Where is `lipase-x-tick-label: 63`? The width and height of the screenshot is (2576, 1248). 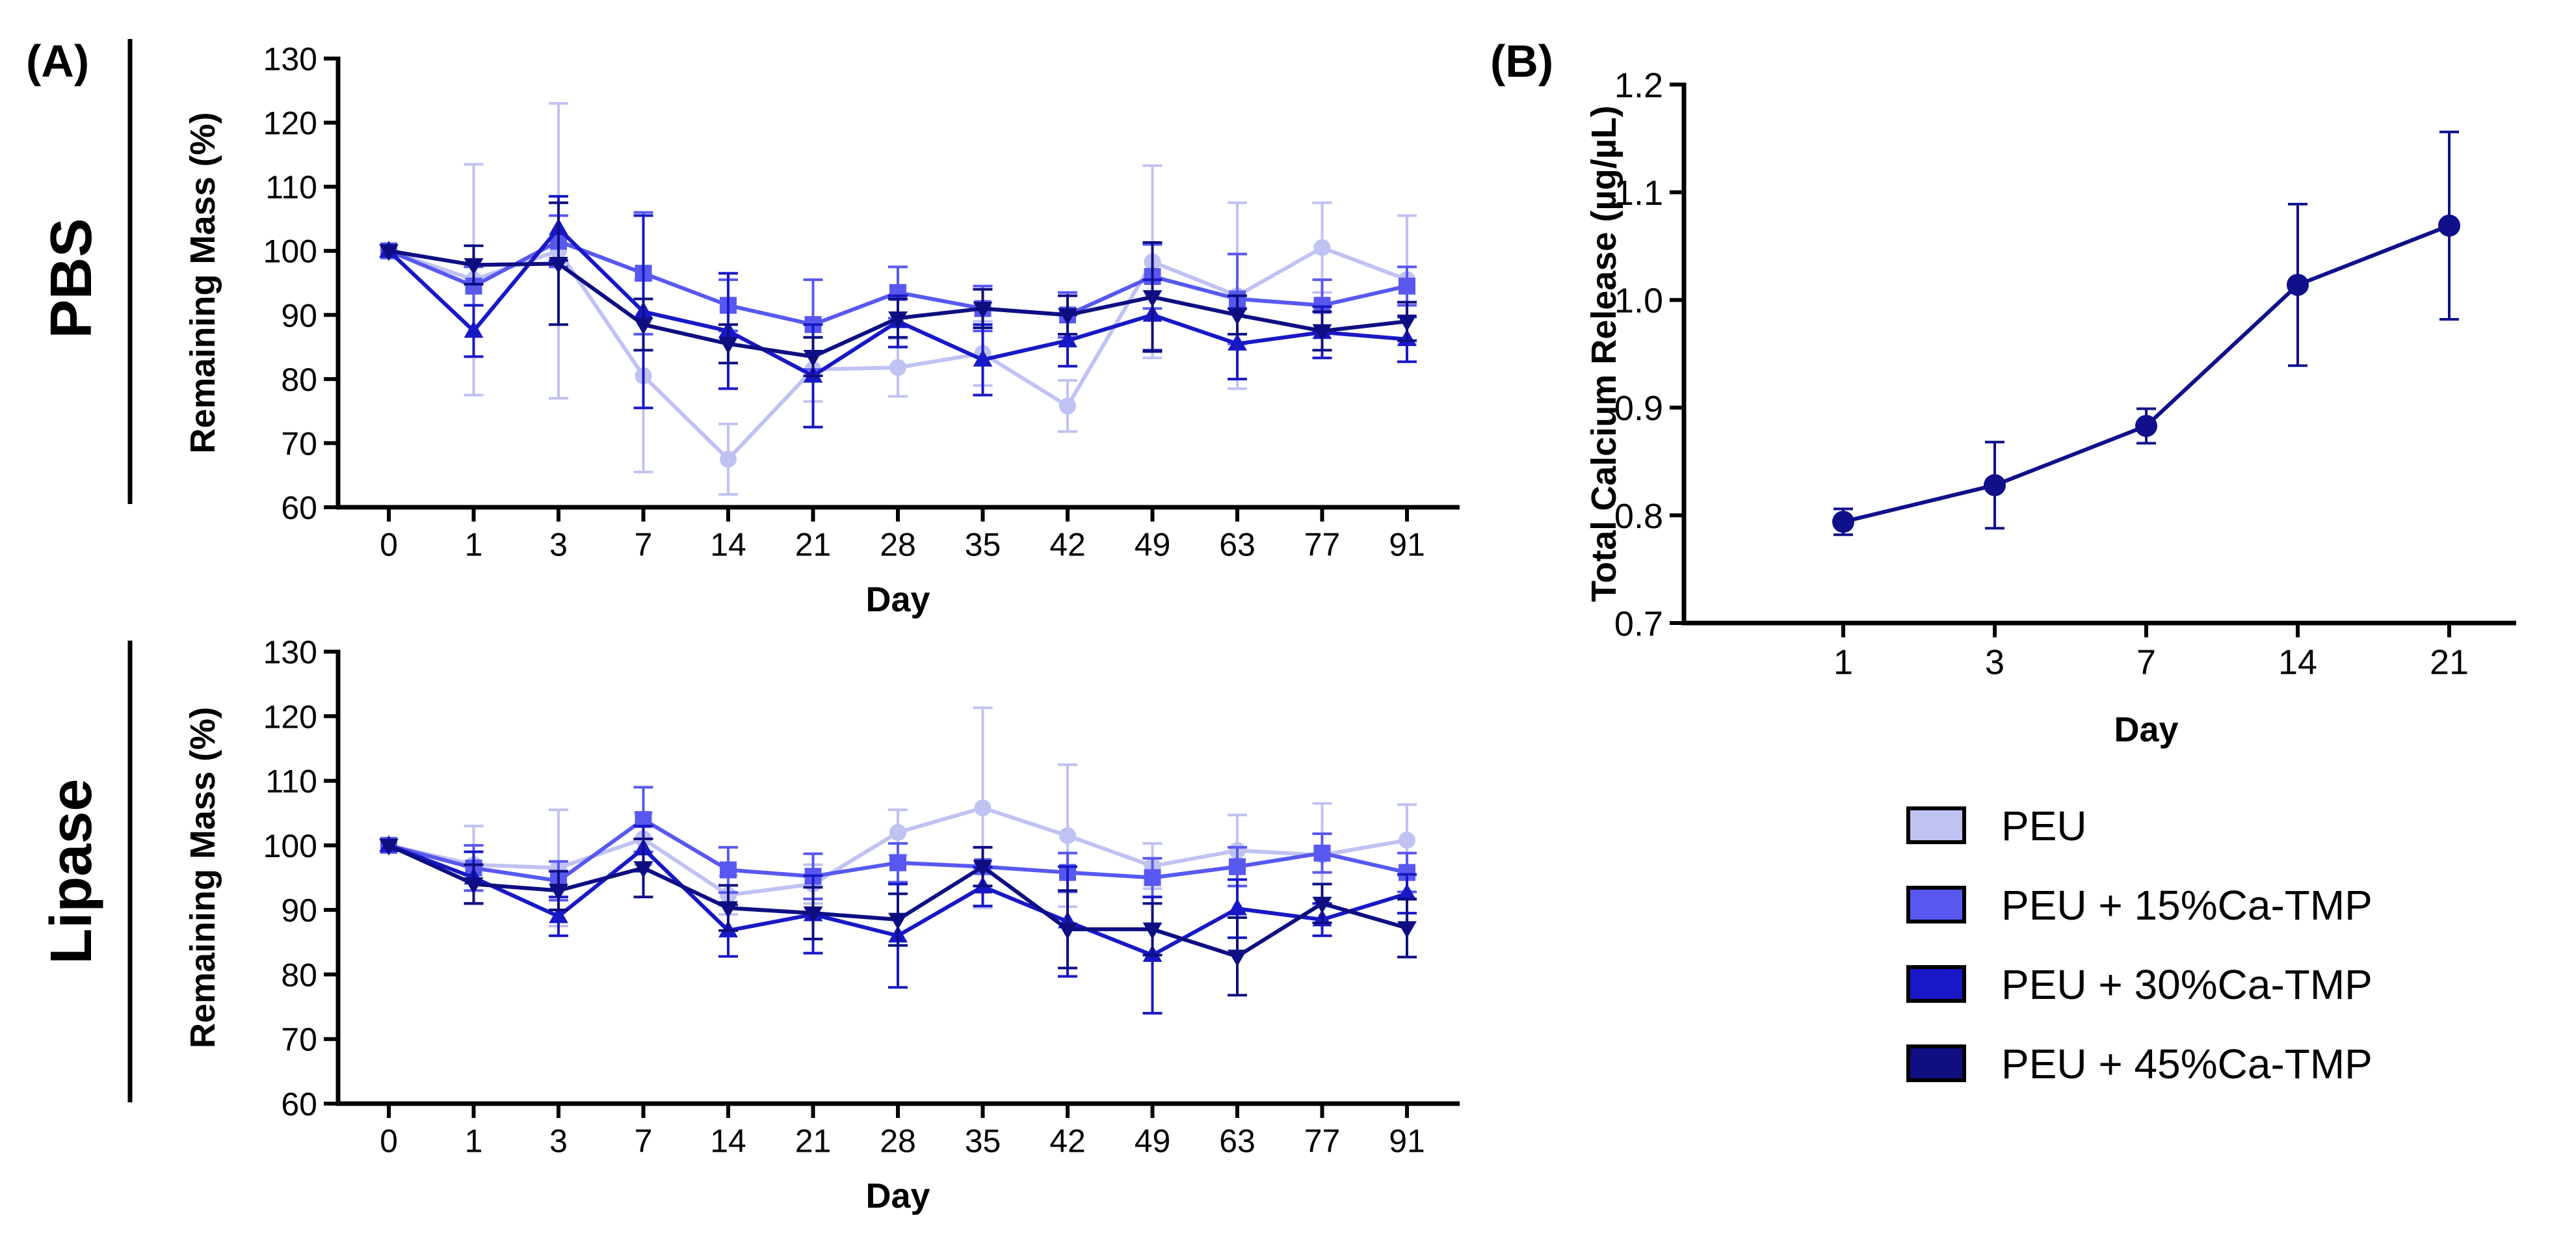
lipase-x-tick-label: 63 is located at coordinates (1237, 1141).